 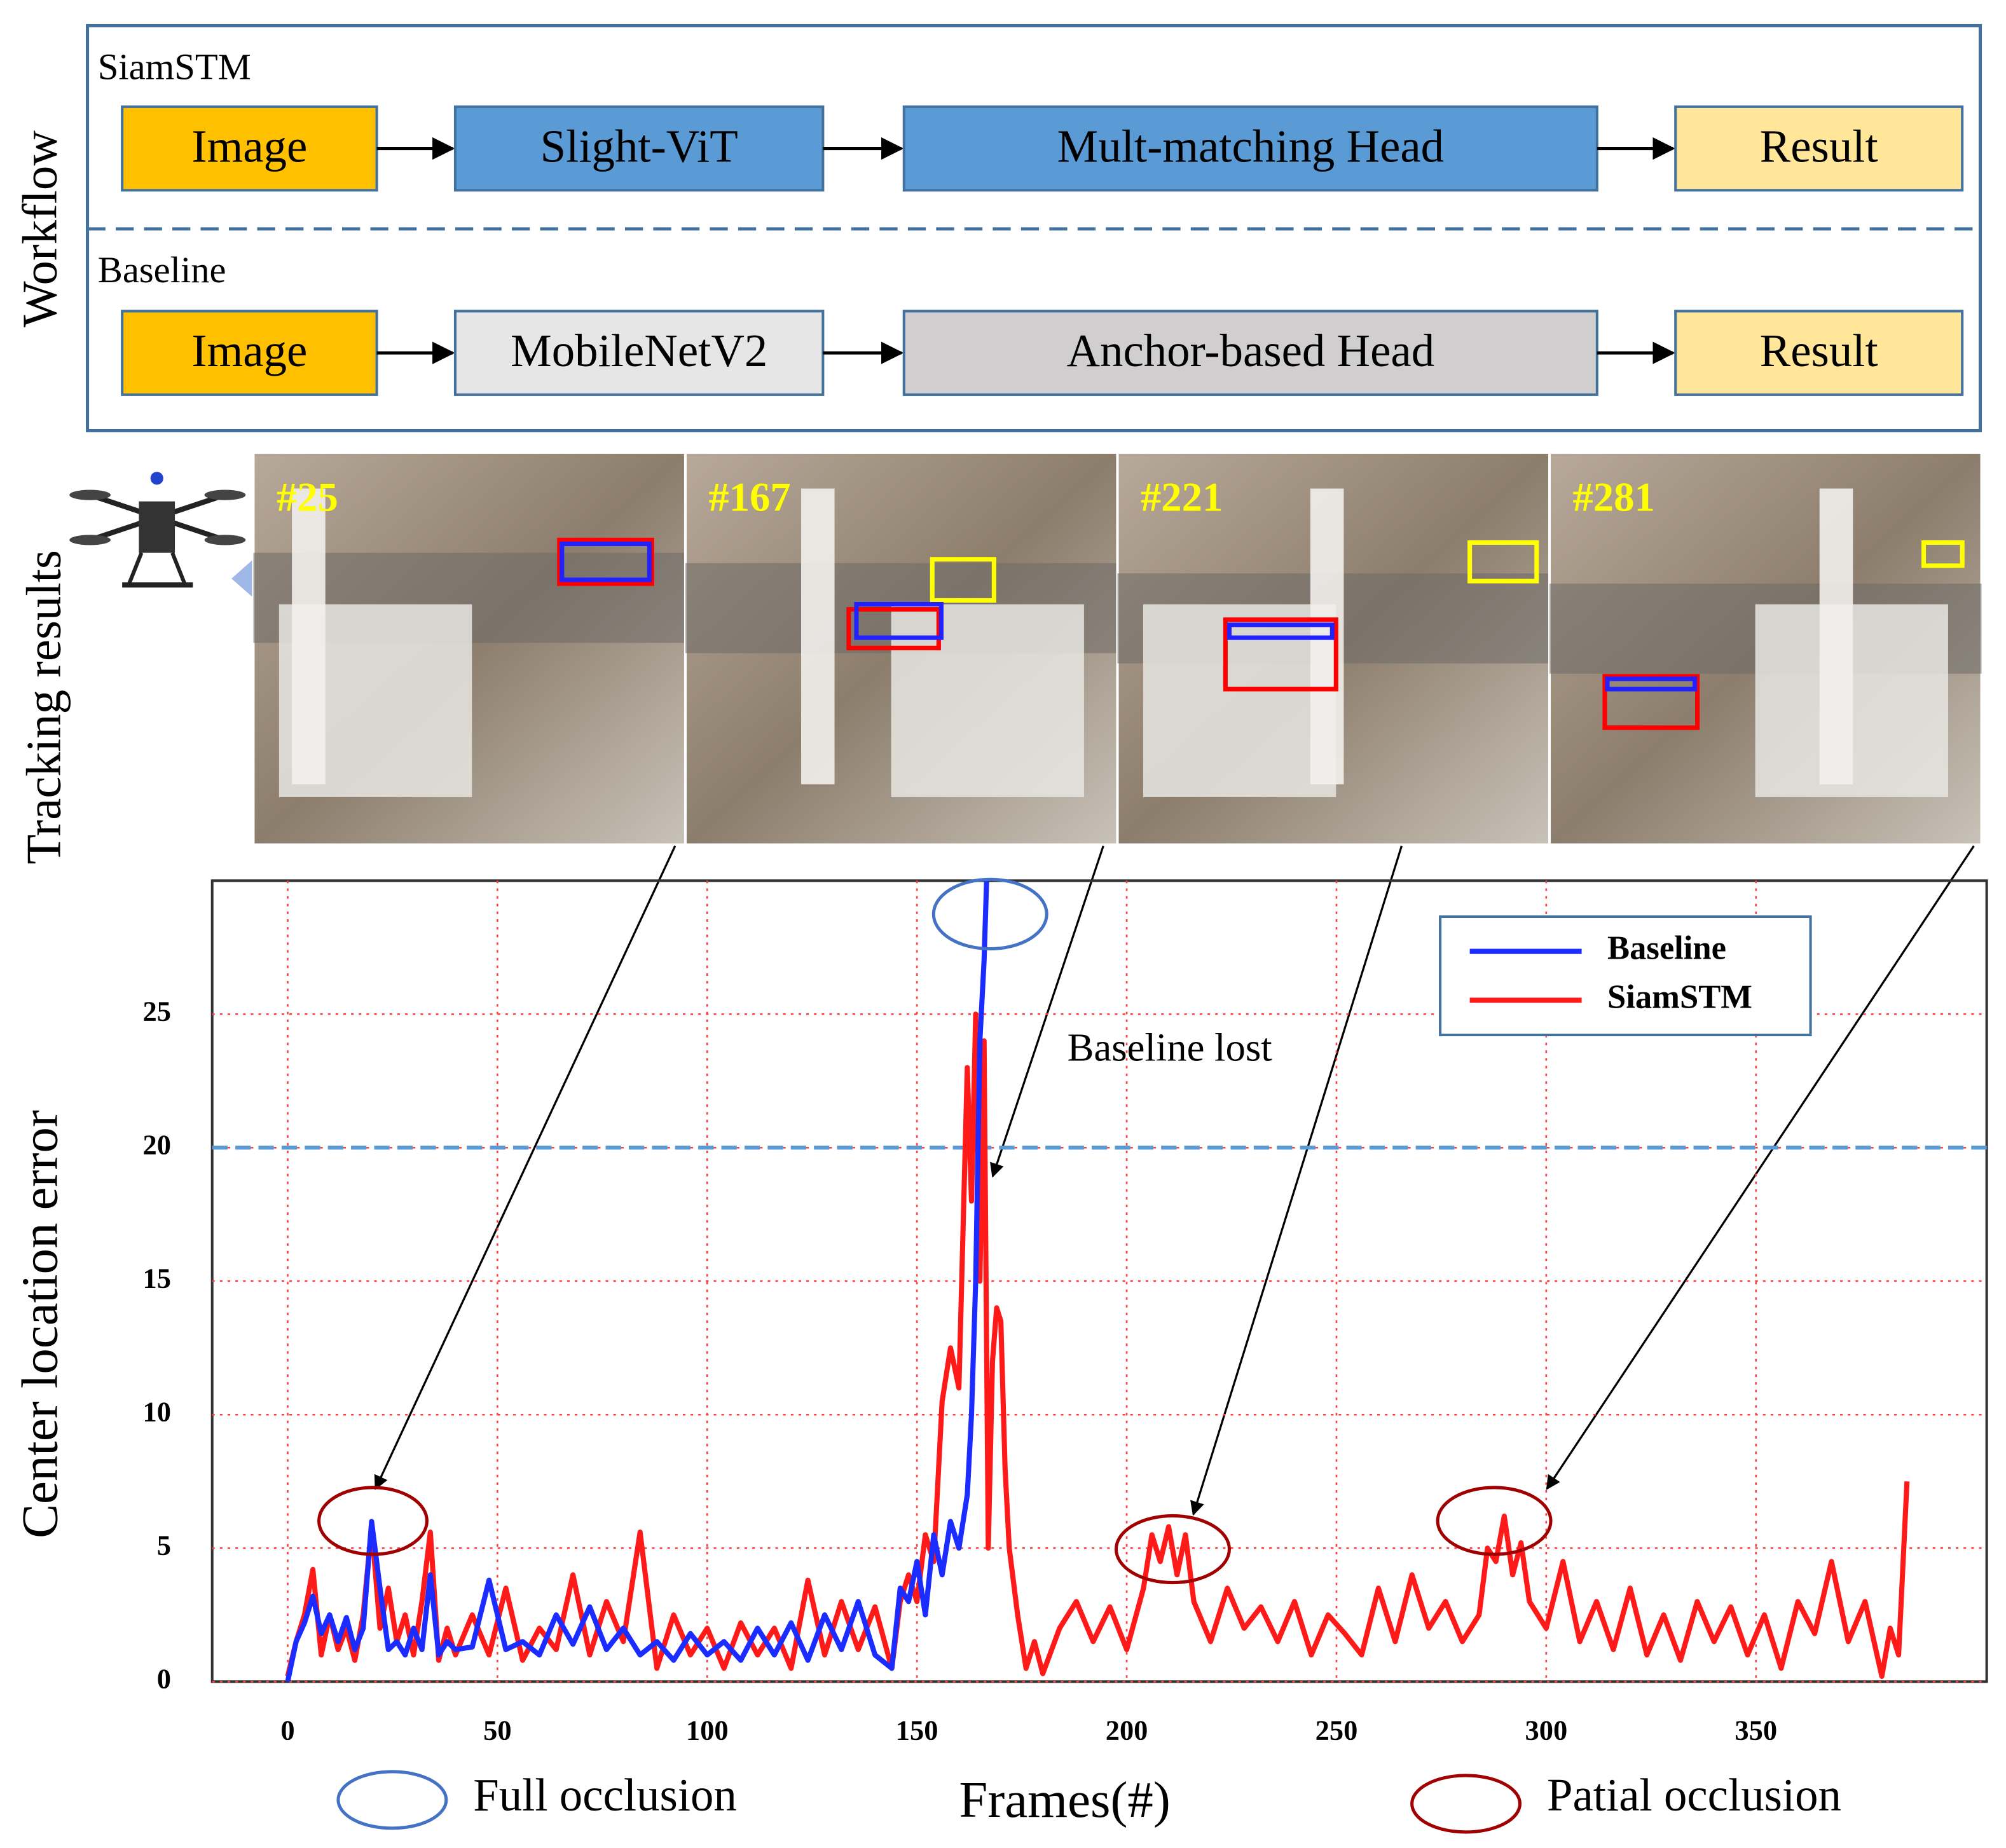 I want to click on legend-label: SiamSTM, so click(x=1680, y=996).